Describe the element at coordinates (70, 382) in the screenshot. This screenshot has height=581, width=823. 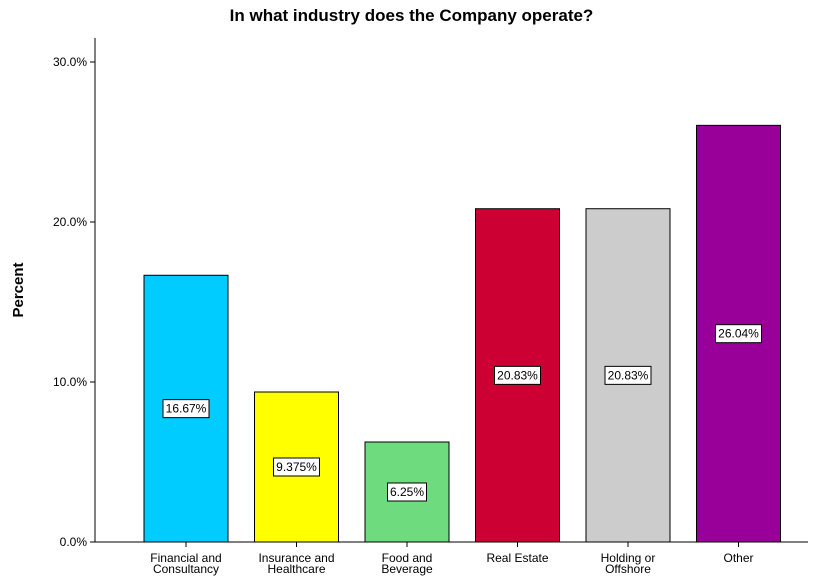
I see `y-tick-label: 10.0%` at that location.